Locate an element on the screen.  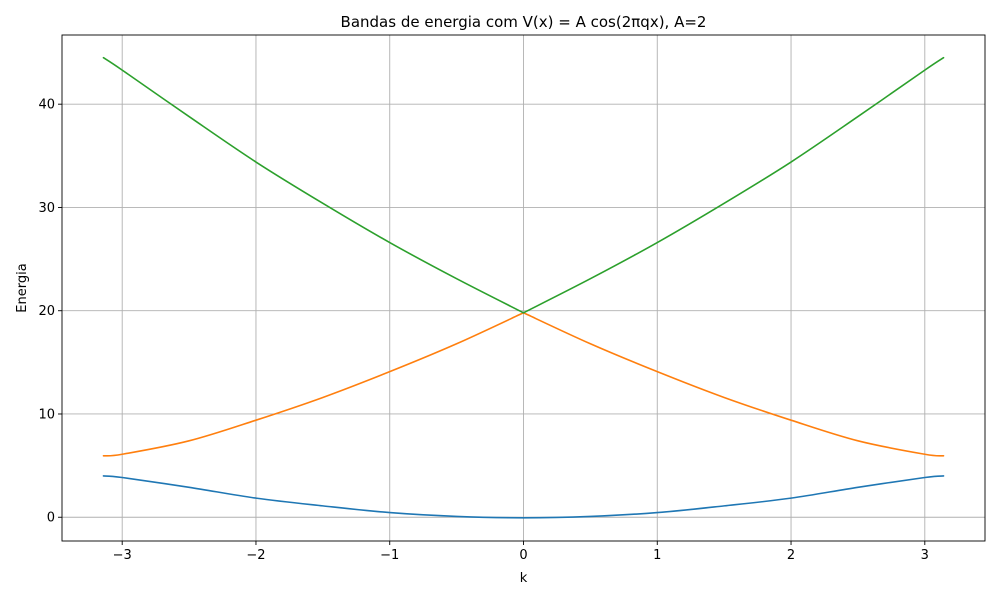
x-tick-label: 1 is located at coordinates (657, 555).